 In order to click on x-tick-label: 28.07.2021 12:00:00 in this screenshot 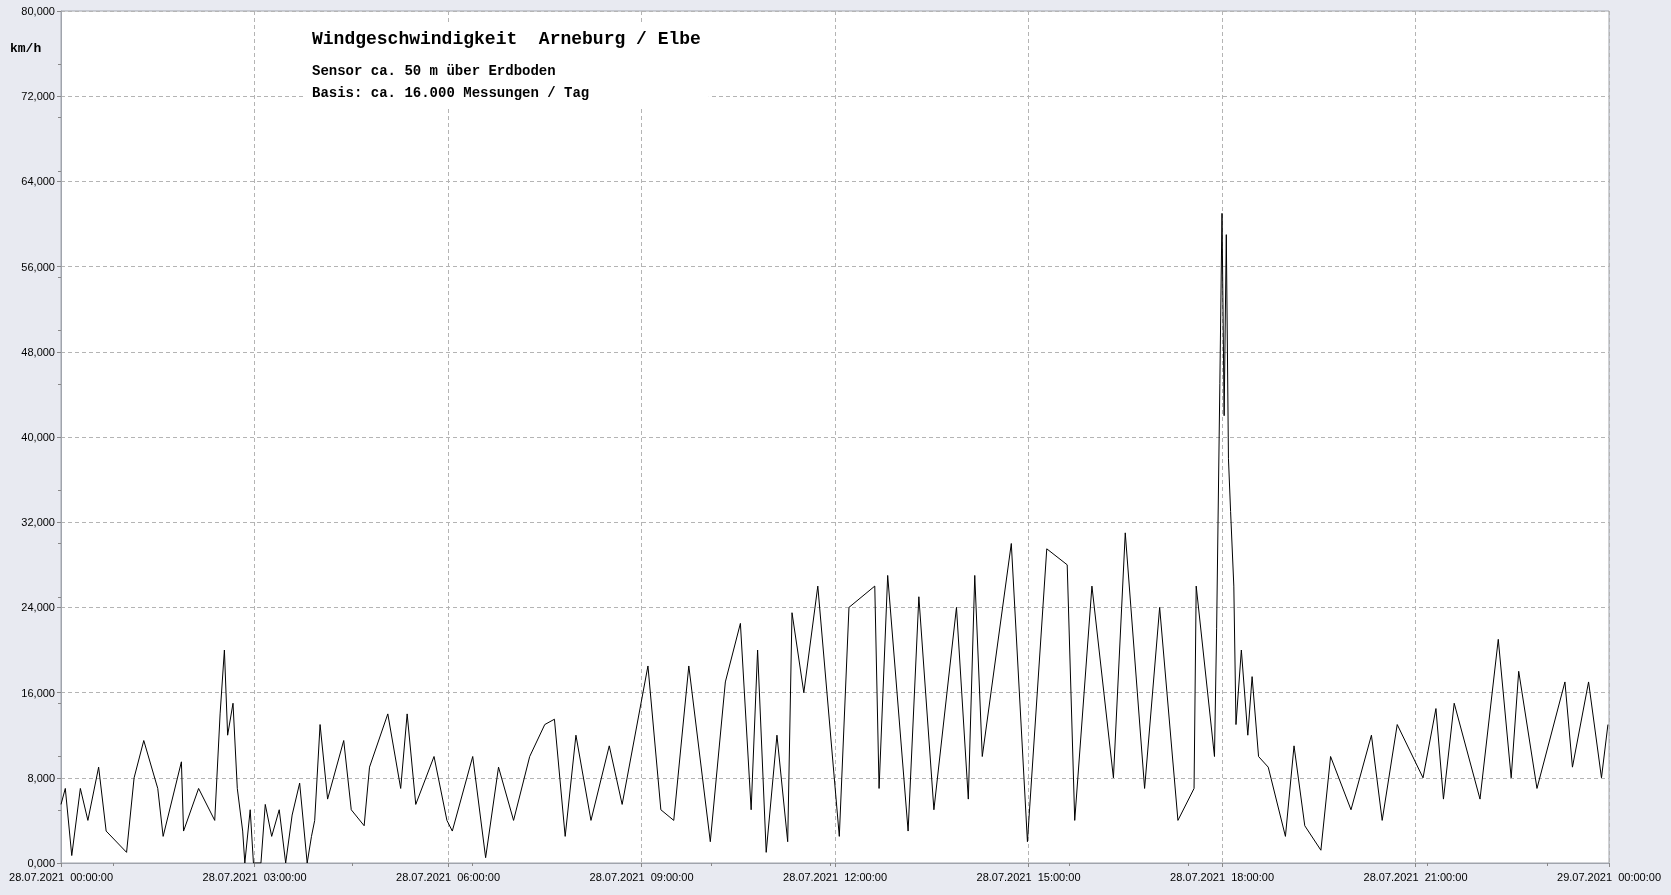, I will do `click(835, 876)`.